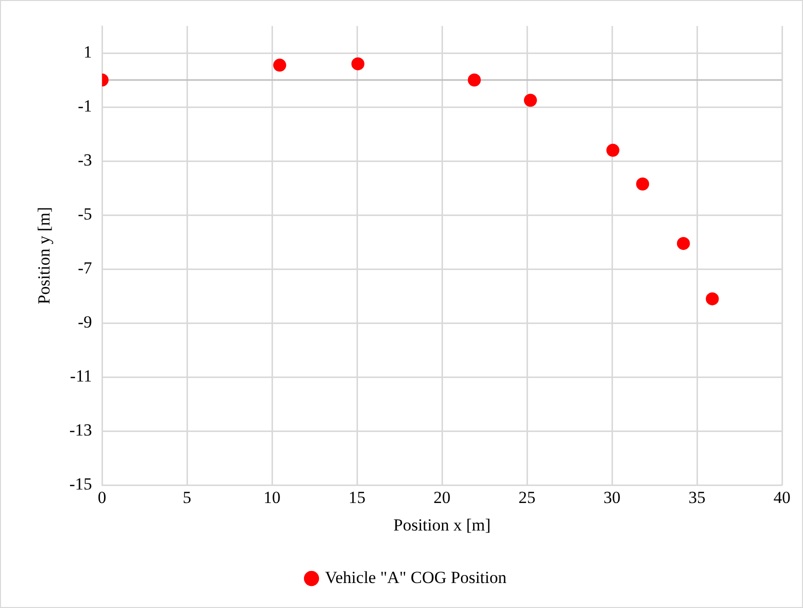 This screenshot has width=803, height=608. What do you see at coordinates (85, 214) in the screenshot?
I see `y-tick-label: -5` at bounding box center [85, 214].